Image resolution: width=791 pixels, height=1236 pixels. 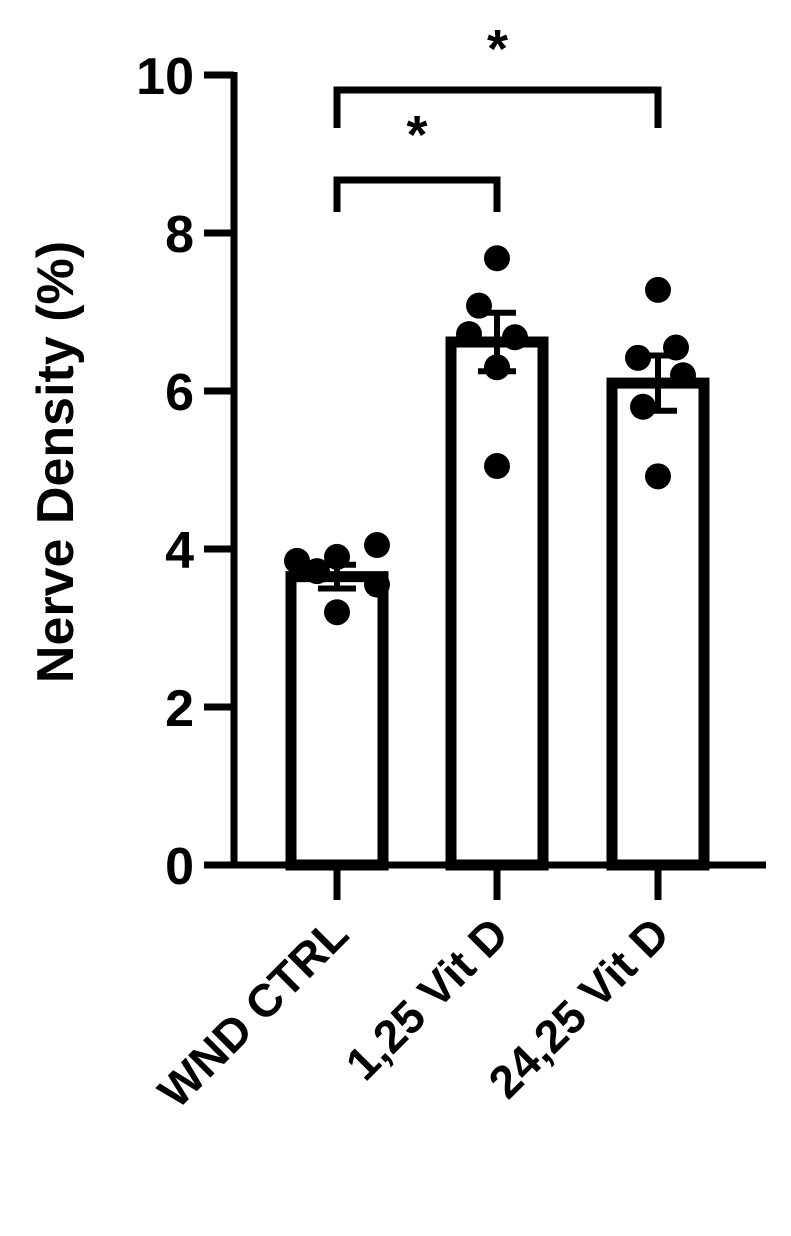 I want to click on significance-brackets: **, so click(x=497, y=115).